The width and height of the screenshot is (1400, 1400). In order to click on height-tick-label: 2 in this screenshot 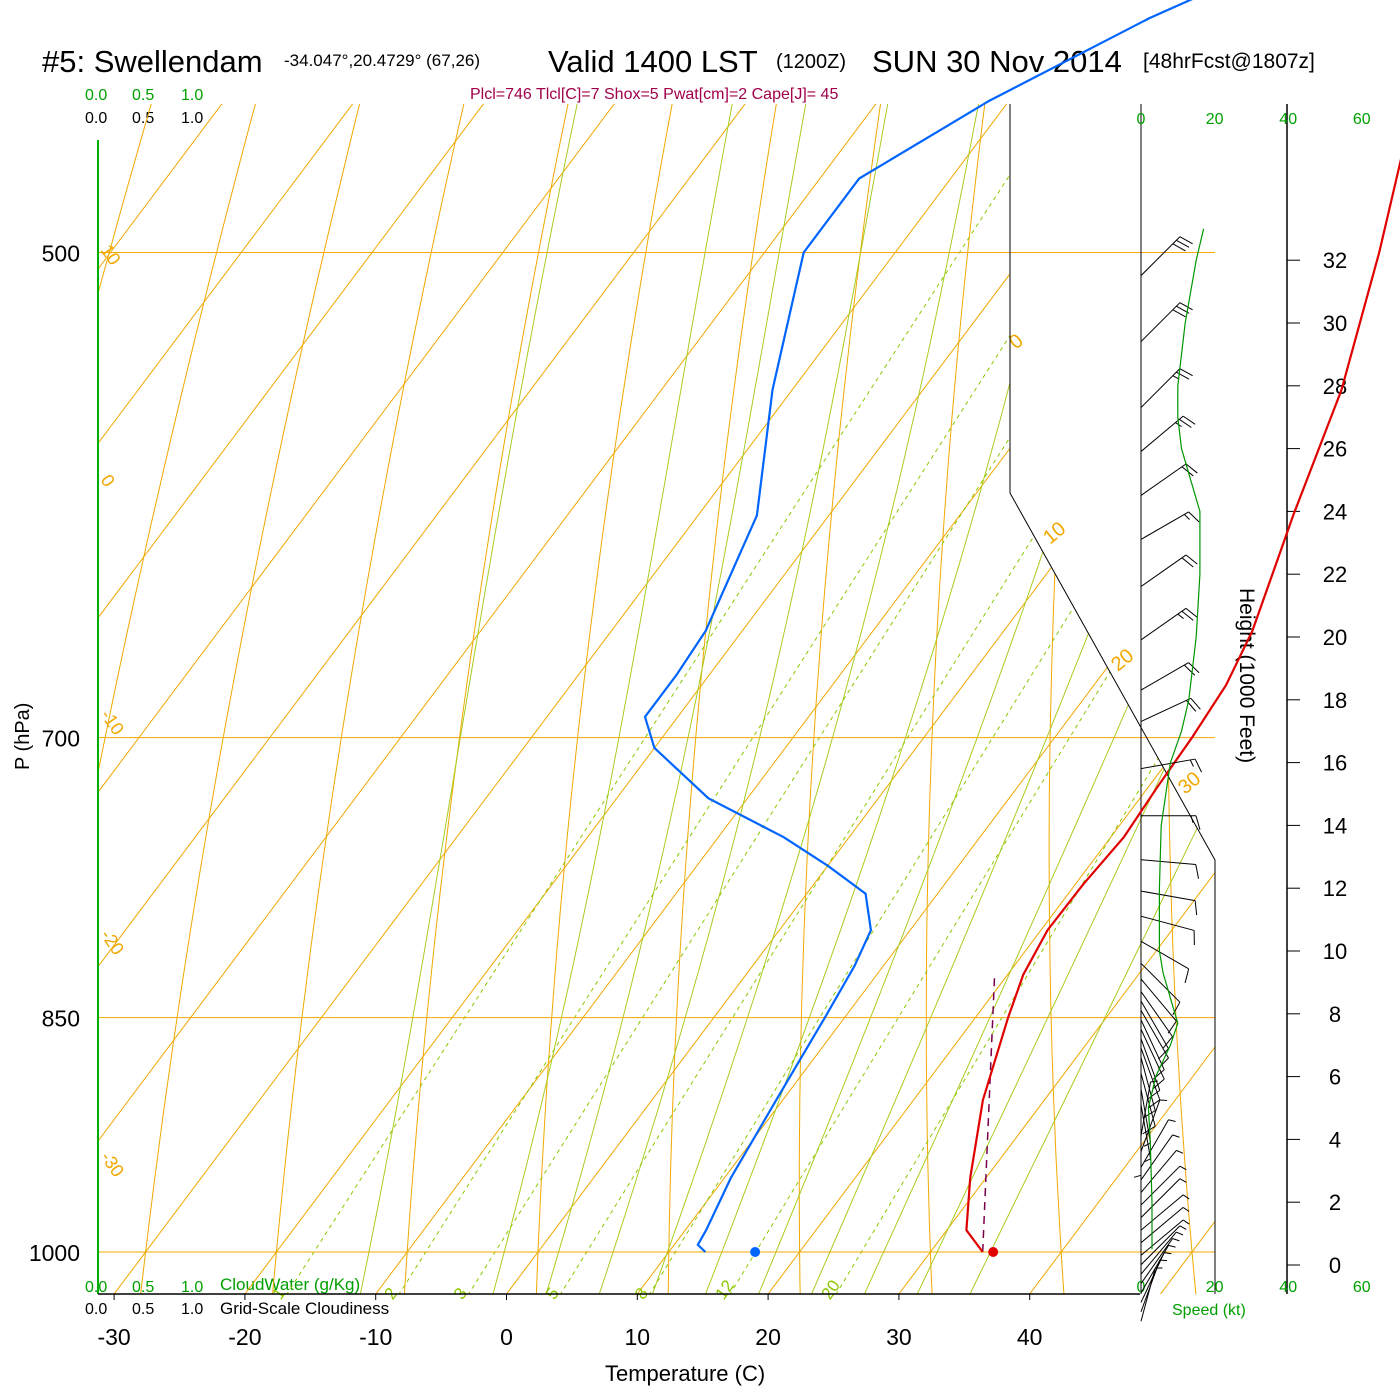, I will do `click(1335, 1202)`.